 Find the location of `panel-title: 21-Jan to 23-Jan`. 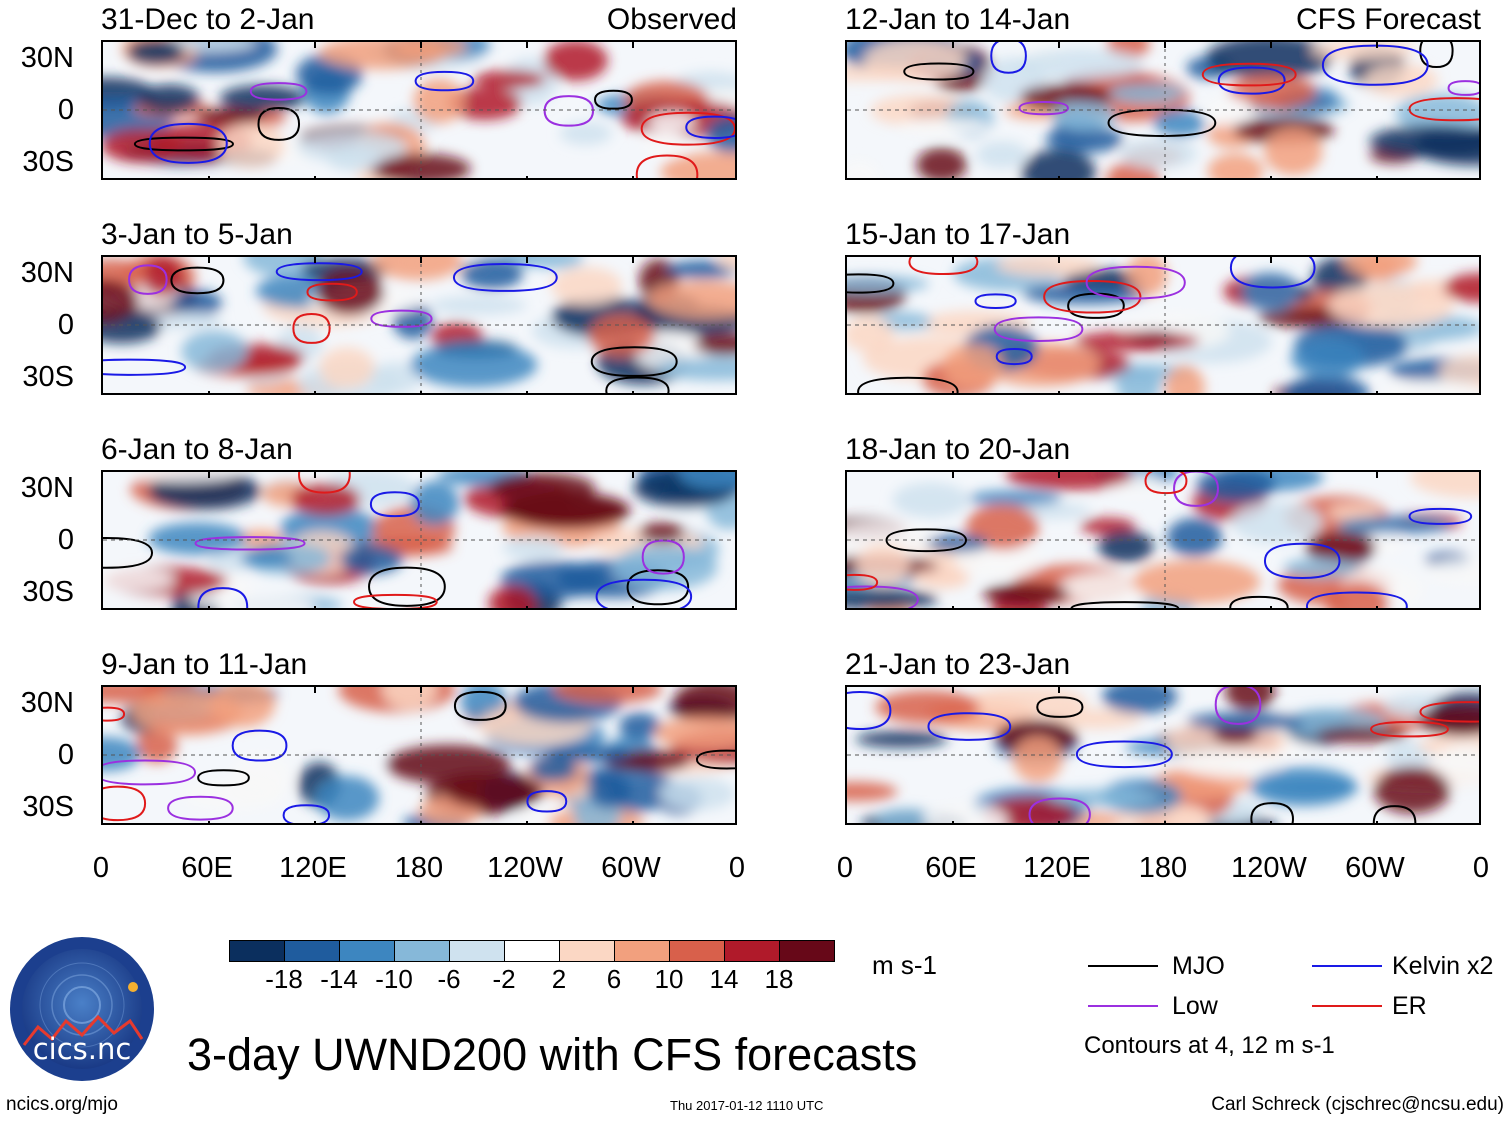

panel-title: 21-Jan to 23-Jan is located at coordinates (958, 664).